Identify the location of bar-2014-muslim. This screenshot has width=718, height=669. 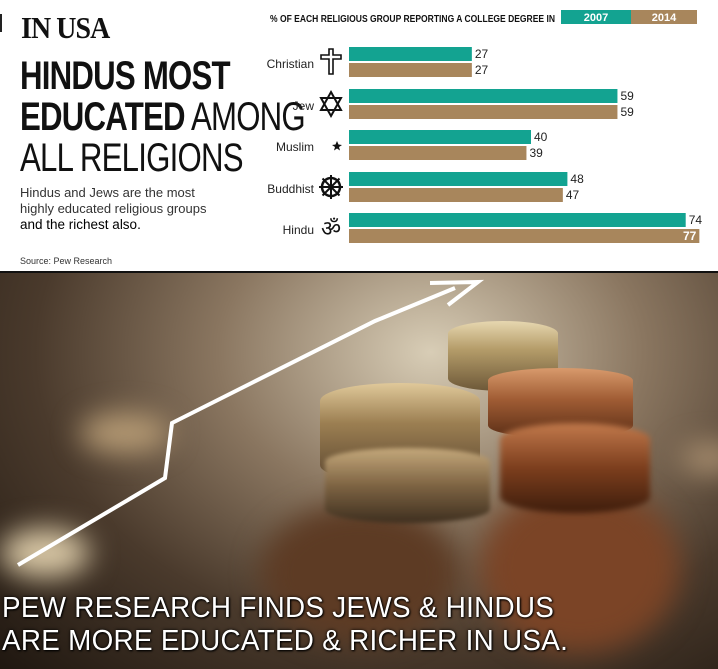
(438, 153).